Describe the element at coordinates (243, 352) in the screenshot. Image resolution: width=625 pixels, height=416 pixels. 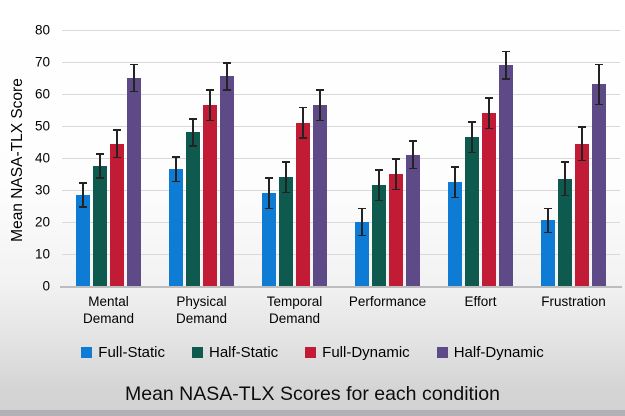
I see `legend-label: Half-Static` at that location.